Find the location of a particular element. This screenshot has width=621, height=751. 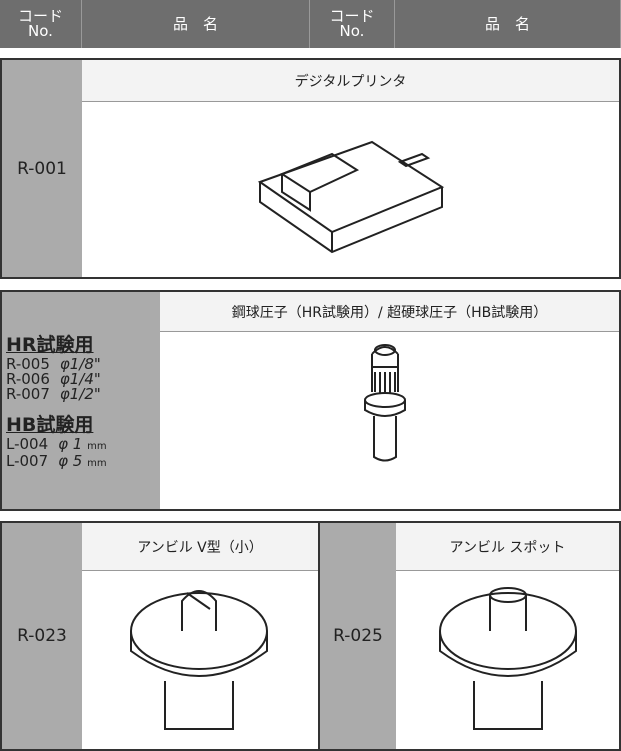

printer-image is located at coordinates (351, 197).